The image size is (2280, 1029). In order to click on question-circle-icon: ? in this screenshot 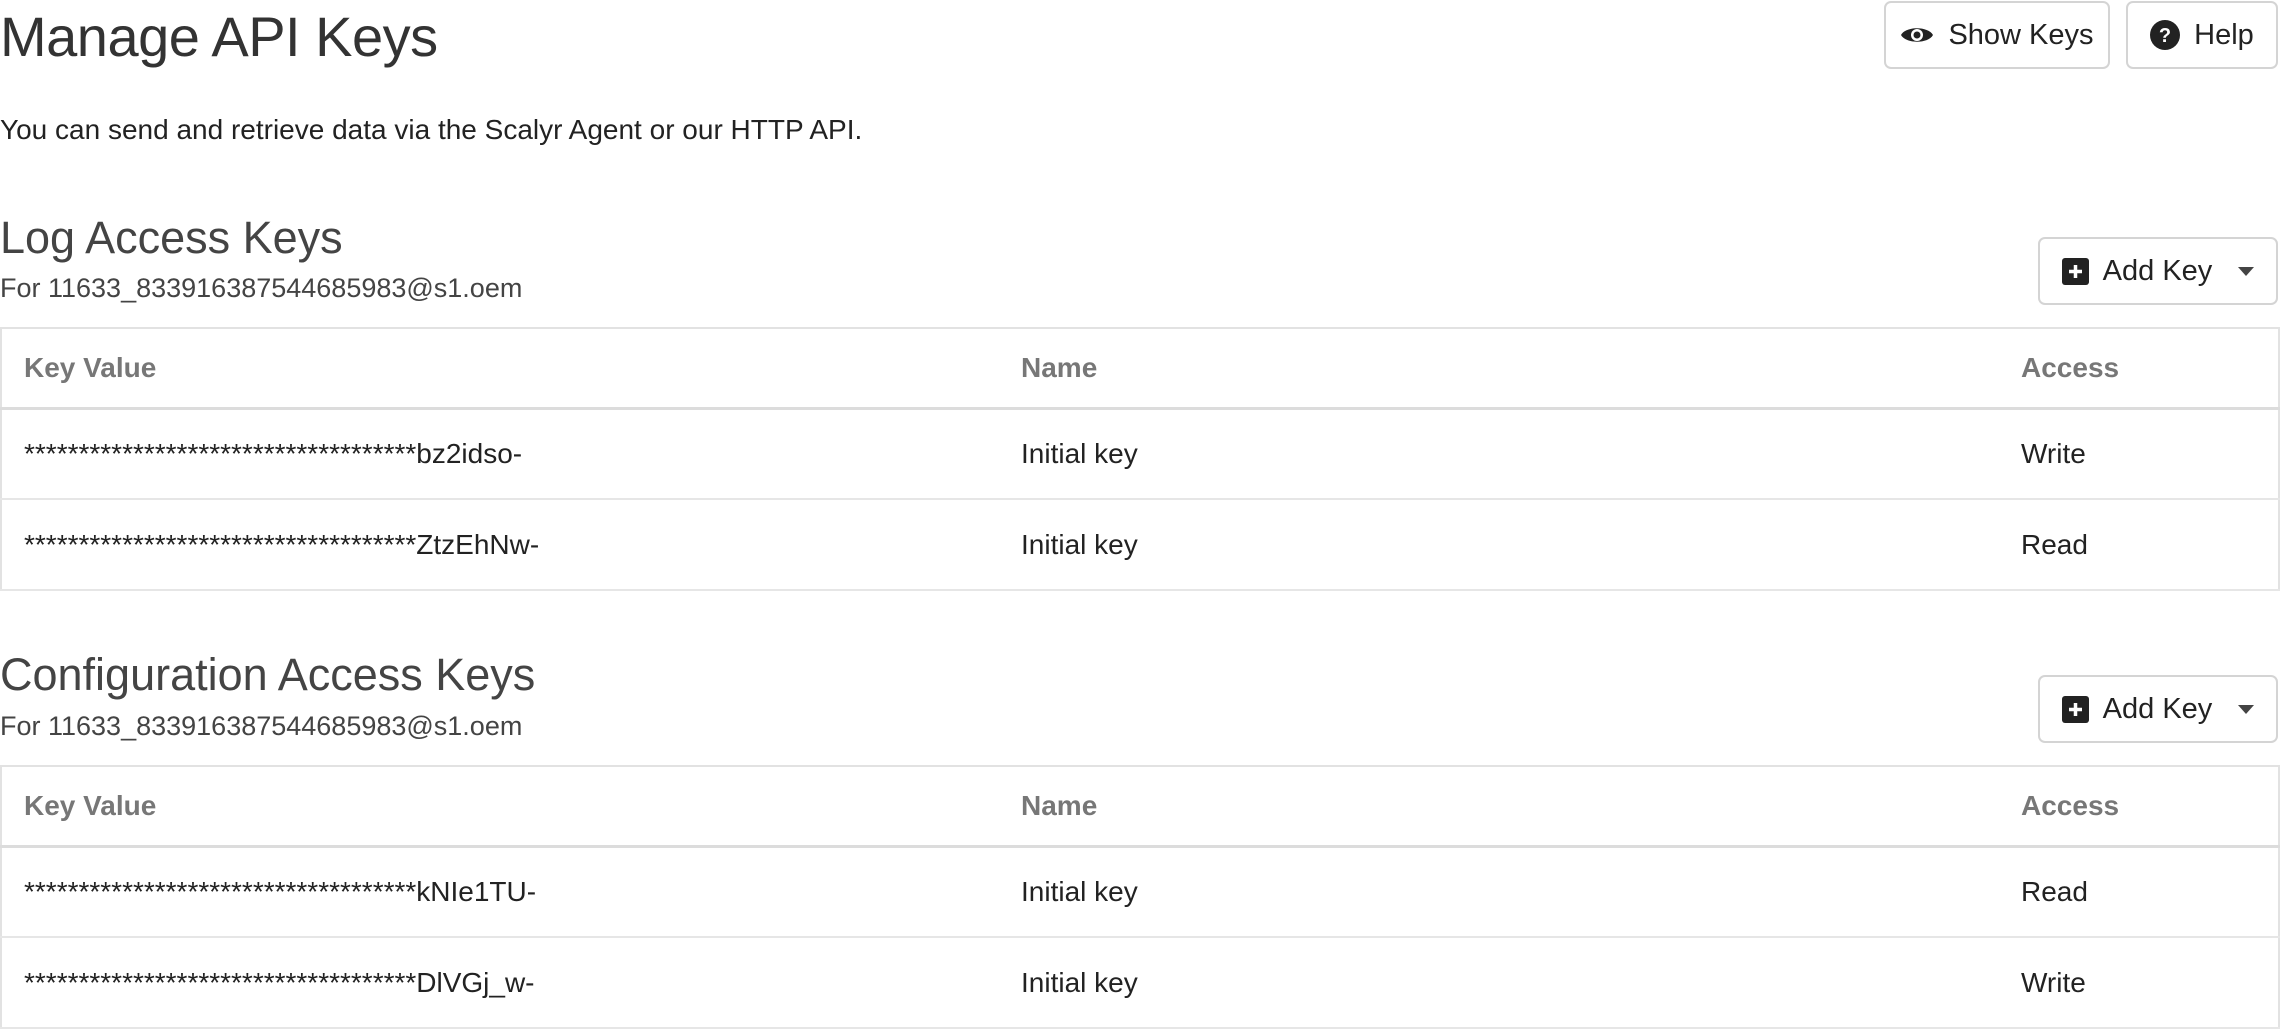, I will do `click(2165, 35)`.